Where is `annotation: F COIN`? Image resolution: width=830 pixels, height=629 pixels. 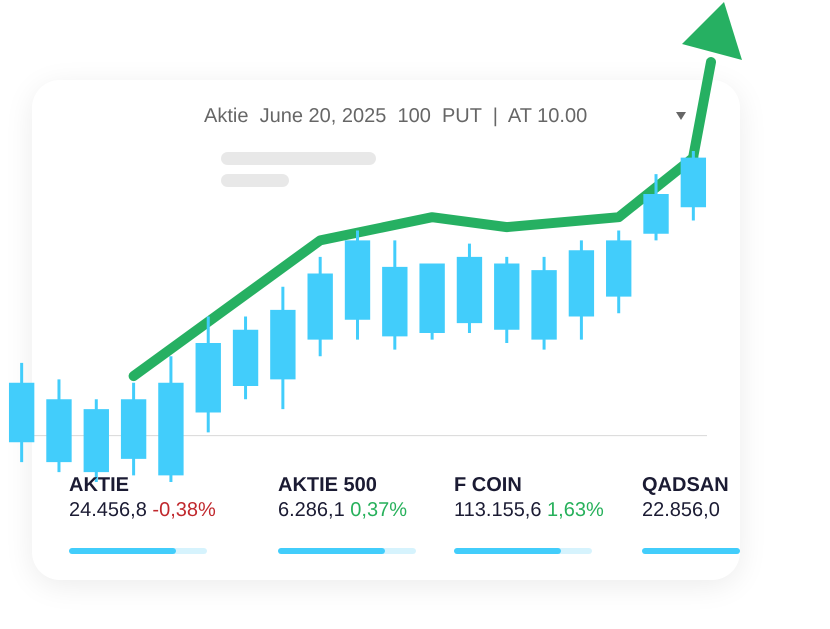 annotation: F COIN is located at coordinates (488, 485).